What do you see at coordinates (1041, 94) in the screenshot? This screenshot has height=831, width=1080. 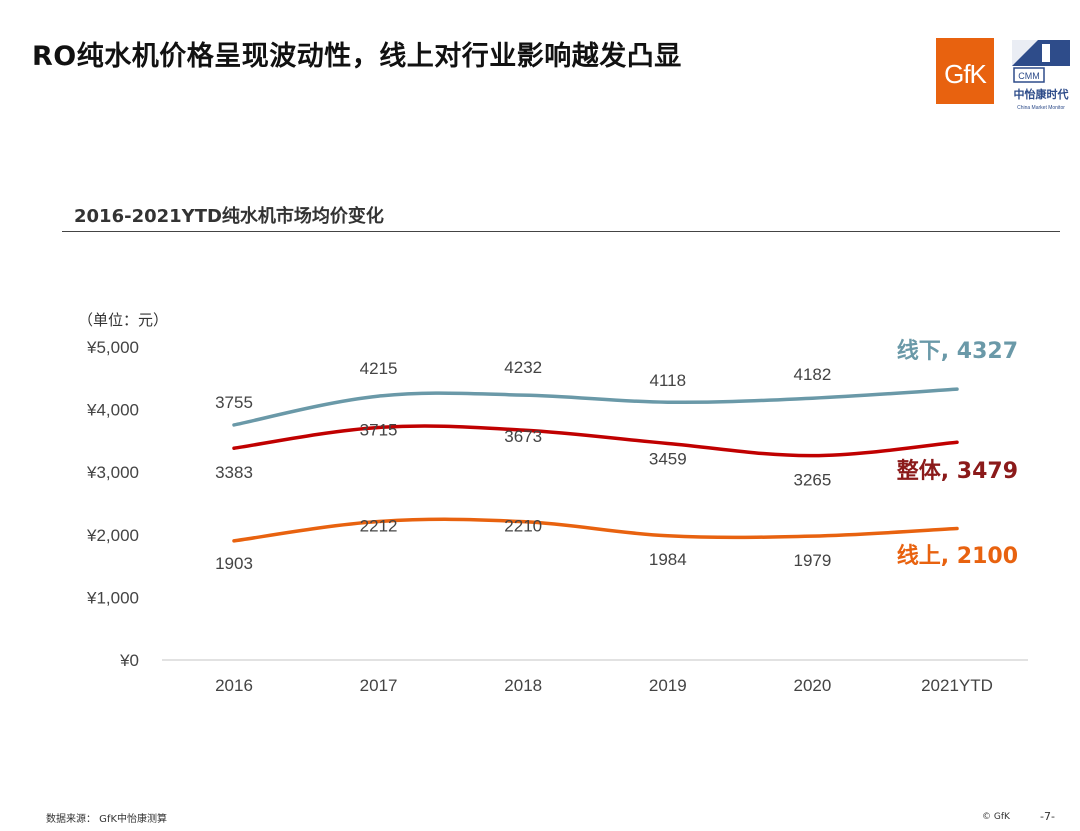 I see `cmm-logo-cn: 中怡康时代` at bounding box center [1041, 94].